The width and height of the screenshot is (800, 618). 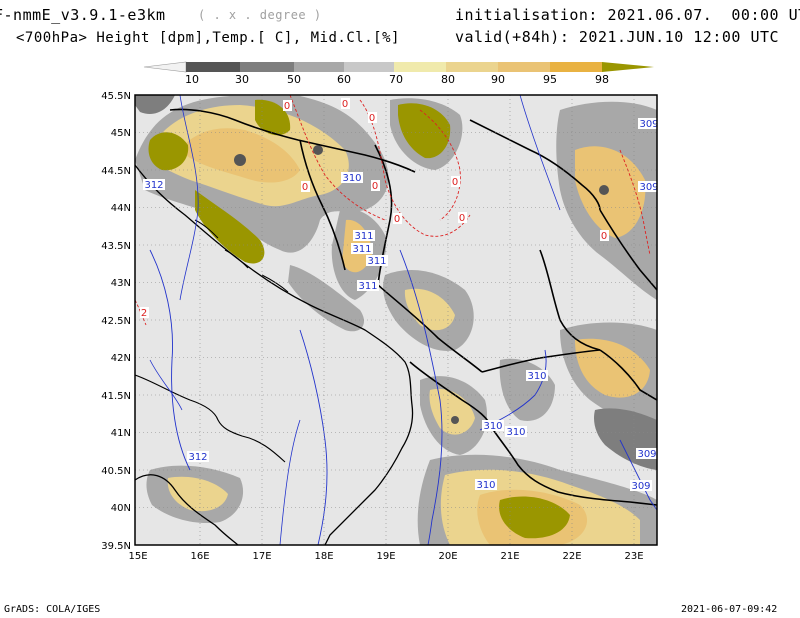 I want to click on initialisation-time: initialisation: 2021.06.07. 00:00 UTC, so click(x=627, y=15).